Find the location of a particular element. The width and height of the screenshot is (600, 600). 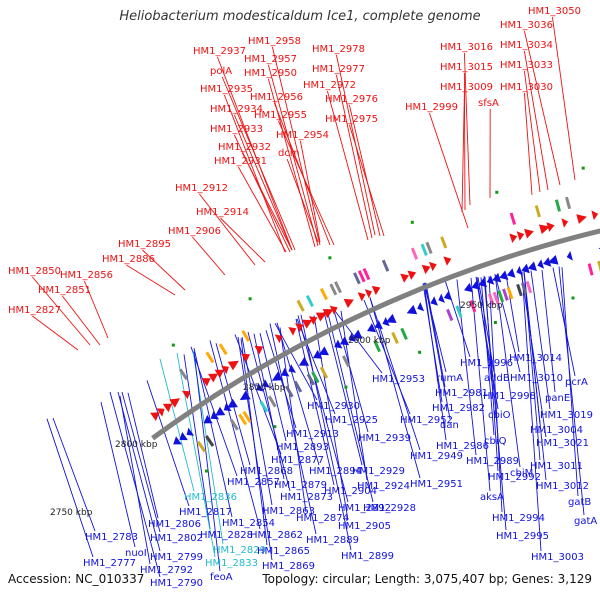

gene-label-reverse: HM1_2992 is located at coordinates (514, 477).